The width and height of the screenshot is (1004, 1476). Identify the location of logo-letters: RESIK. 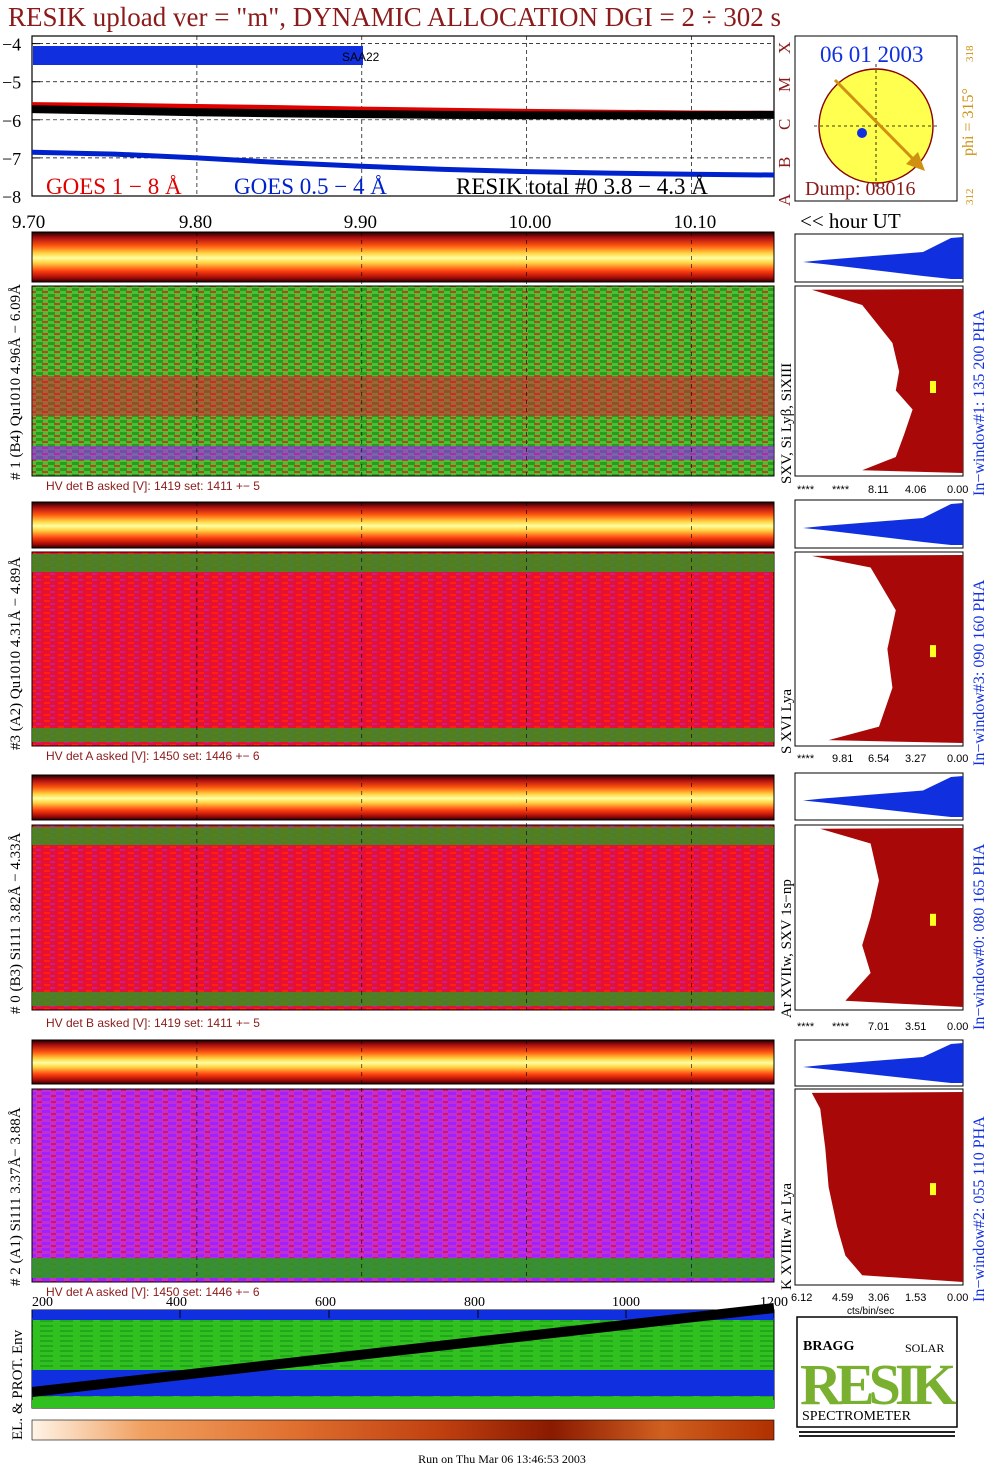
(878, 1384).